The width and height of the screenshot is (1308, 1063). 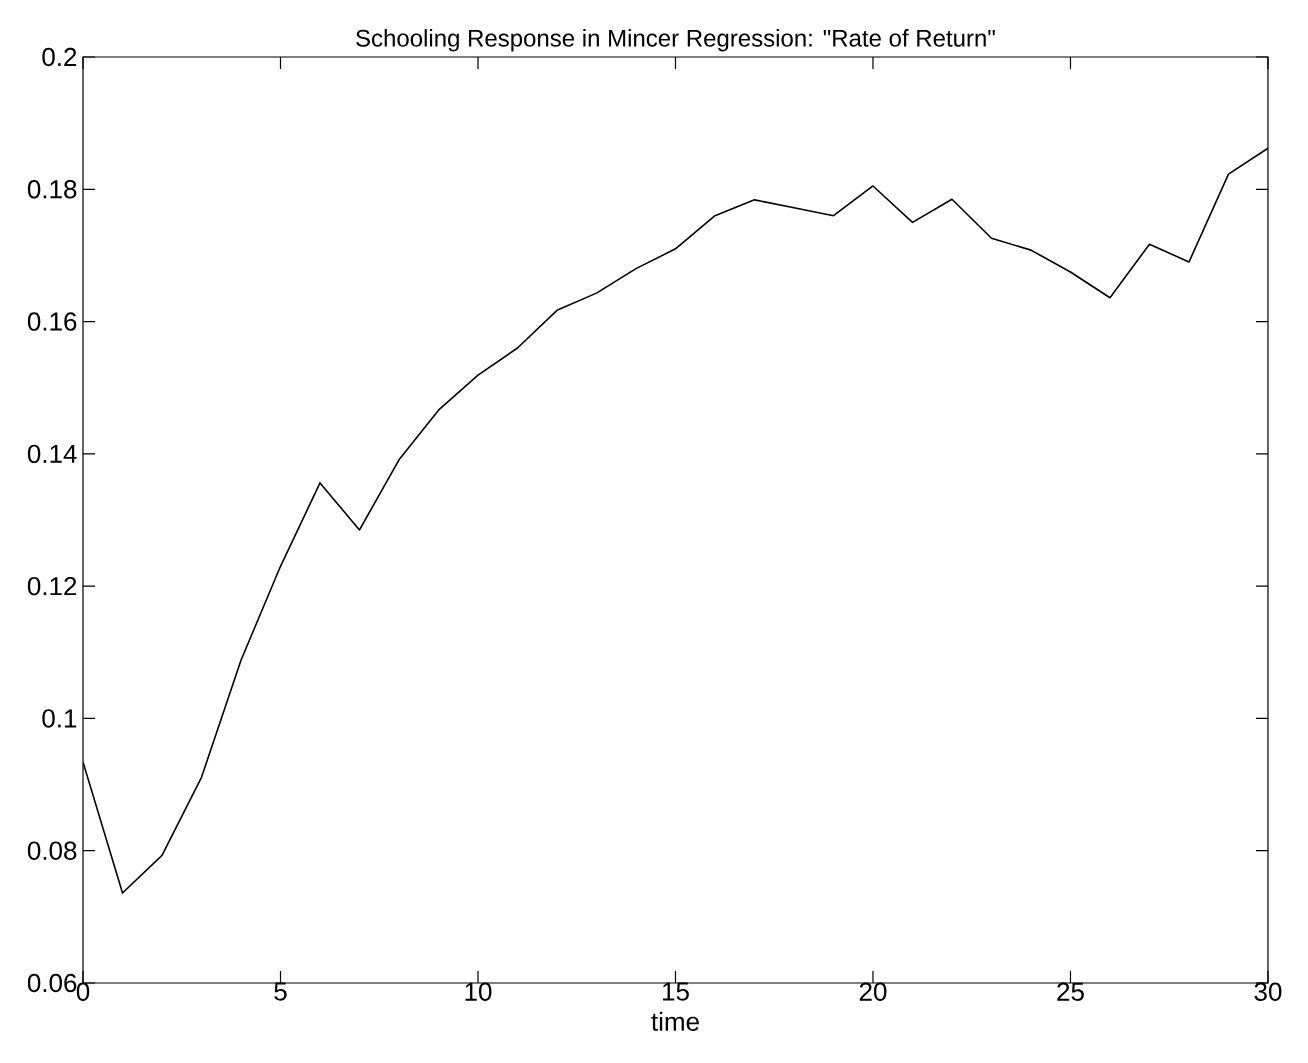 What do you see at coordinates (1070, 991) in the screenshot?
I see `x-tick-label: 25` at bounding box center [1070, 991].